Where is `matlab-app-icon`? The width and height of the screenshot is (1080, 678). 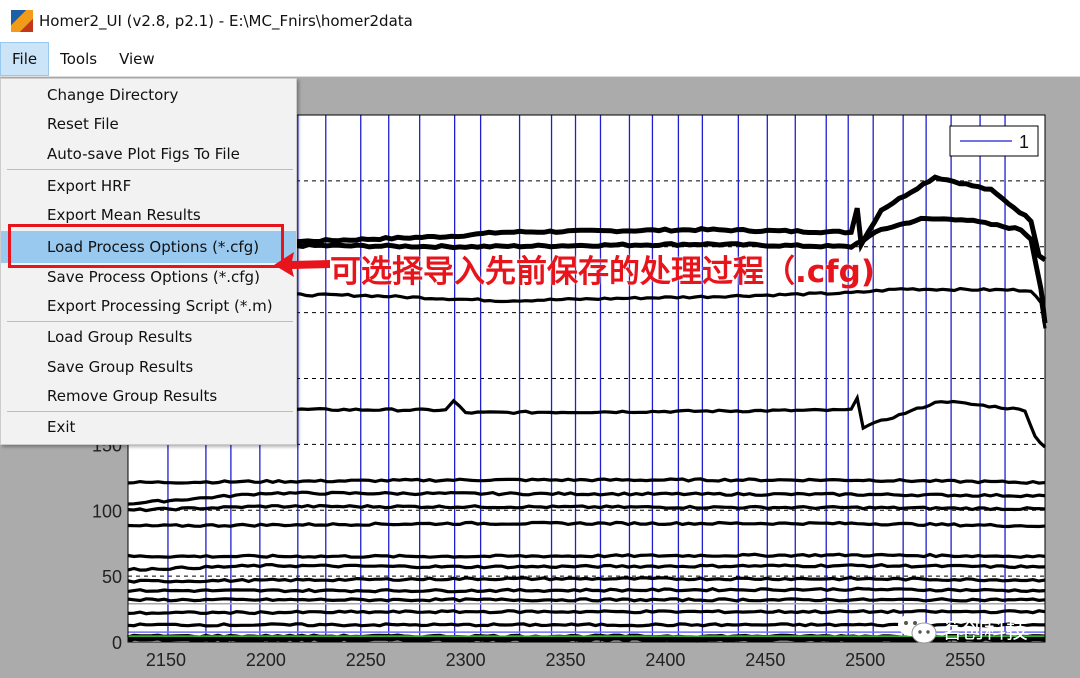 matlab-app-icon is located at coordinates (22, 21).